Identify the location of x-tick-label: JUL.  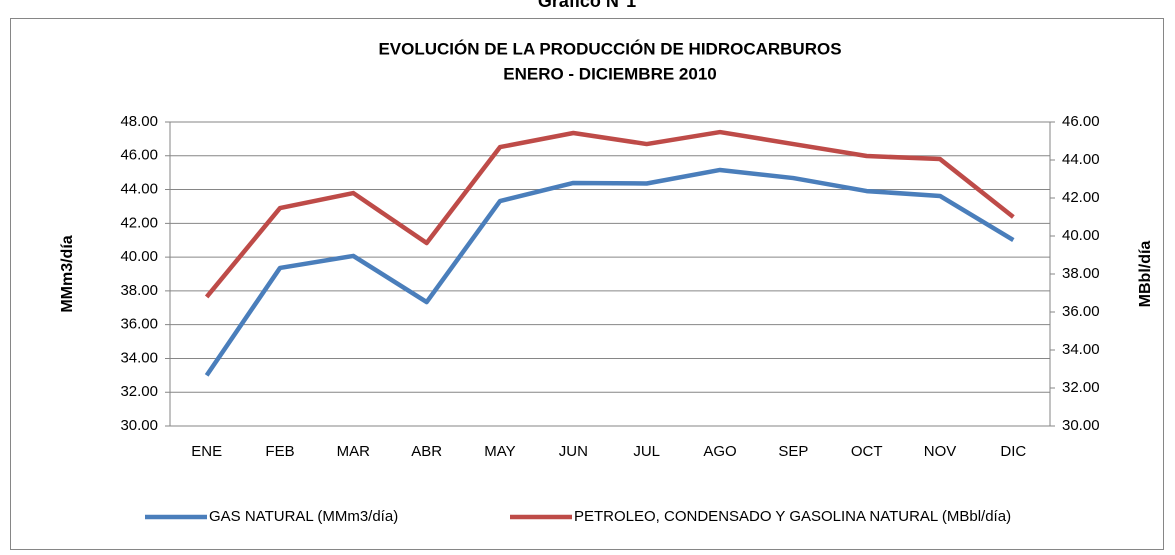
(646, 451).